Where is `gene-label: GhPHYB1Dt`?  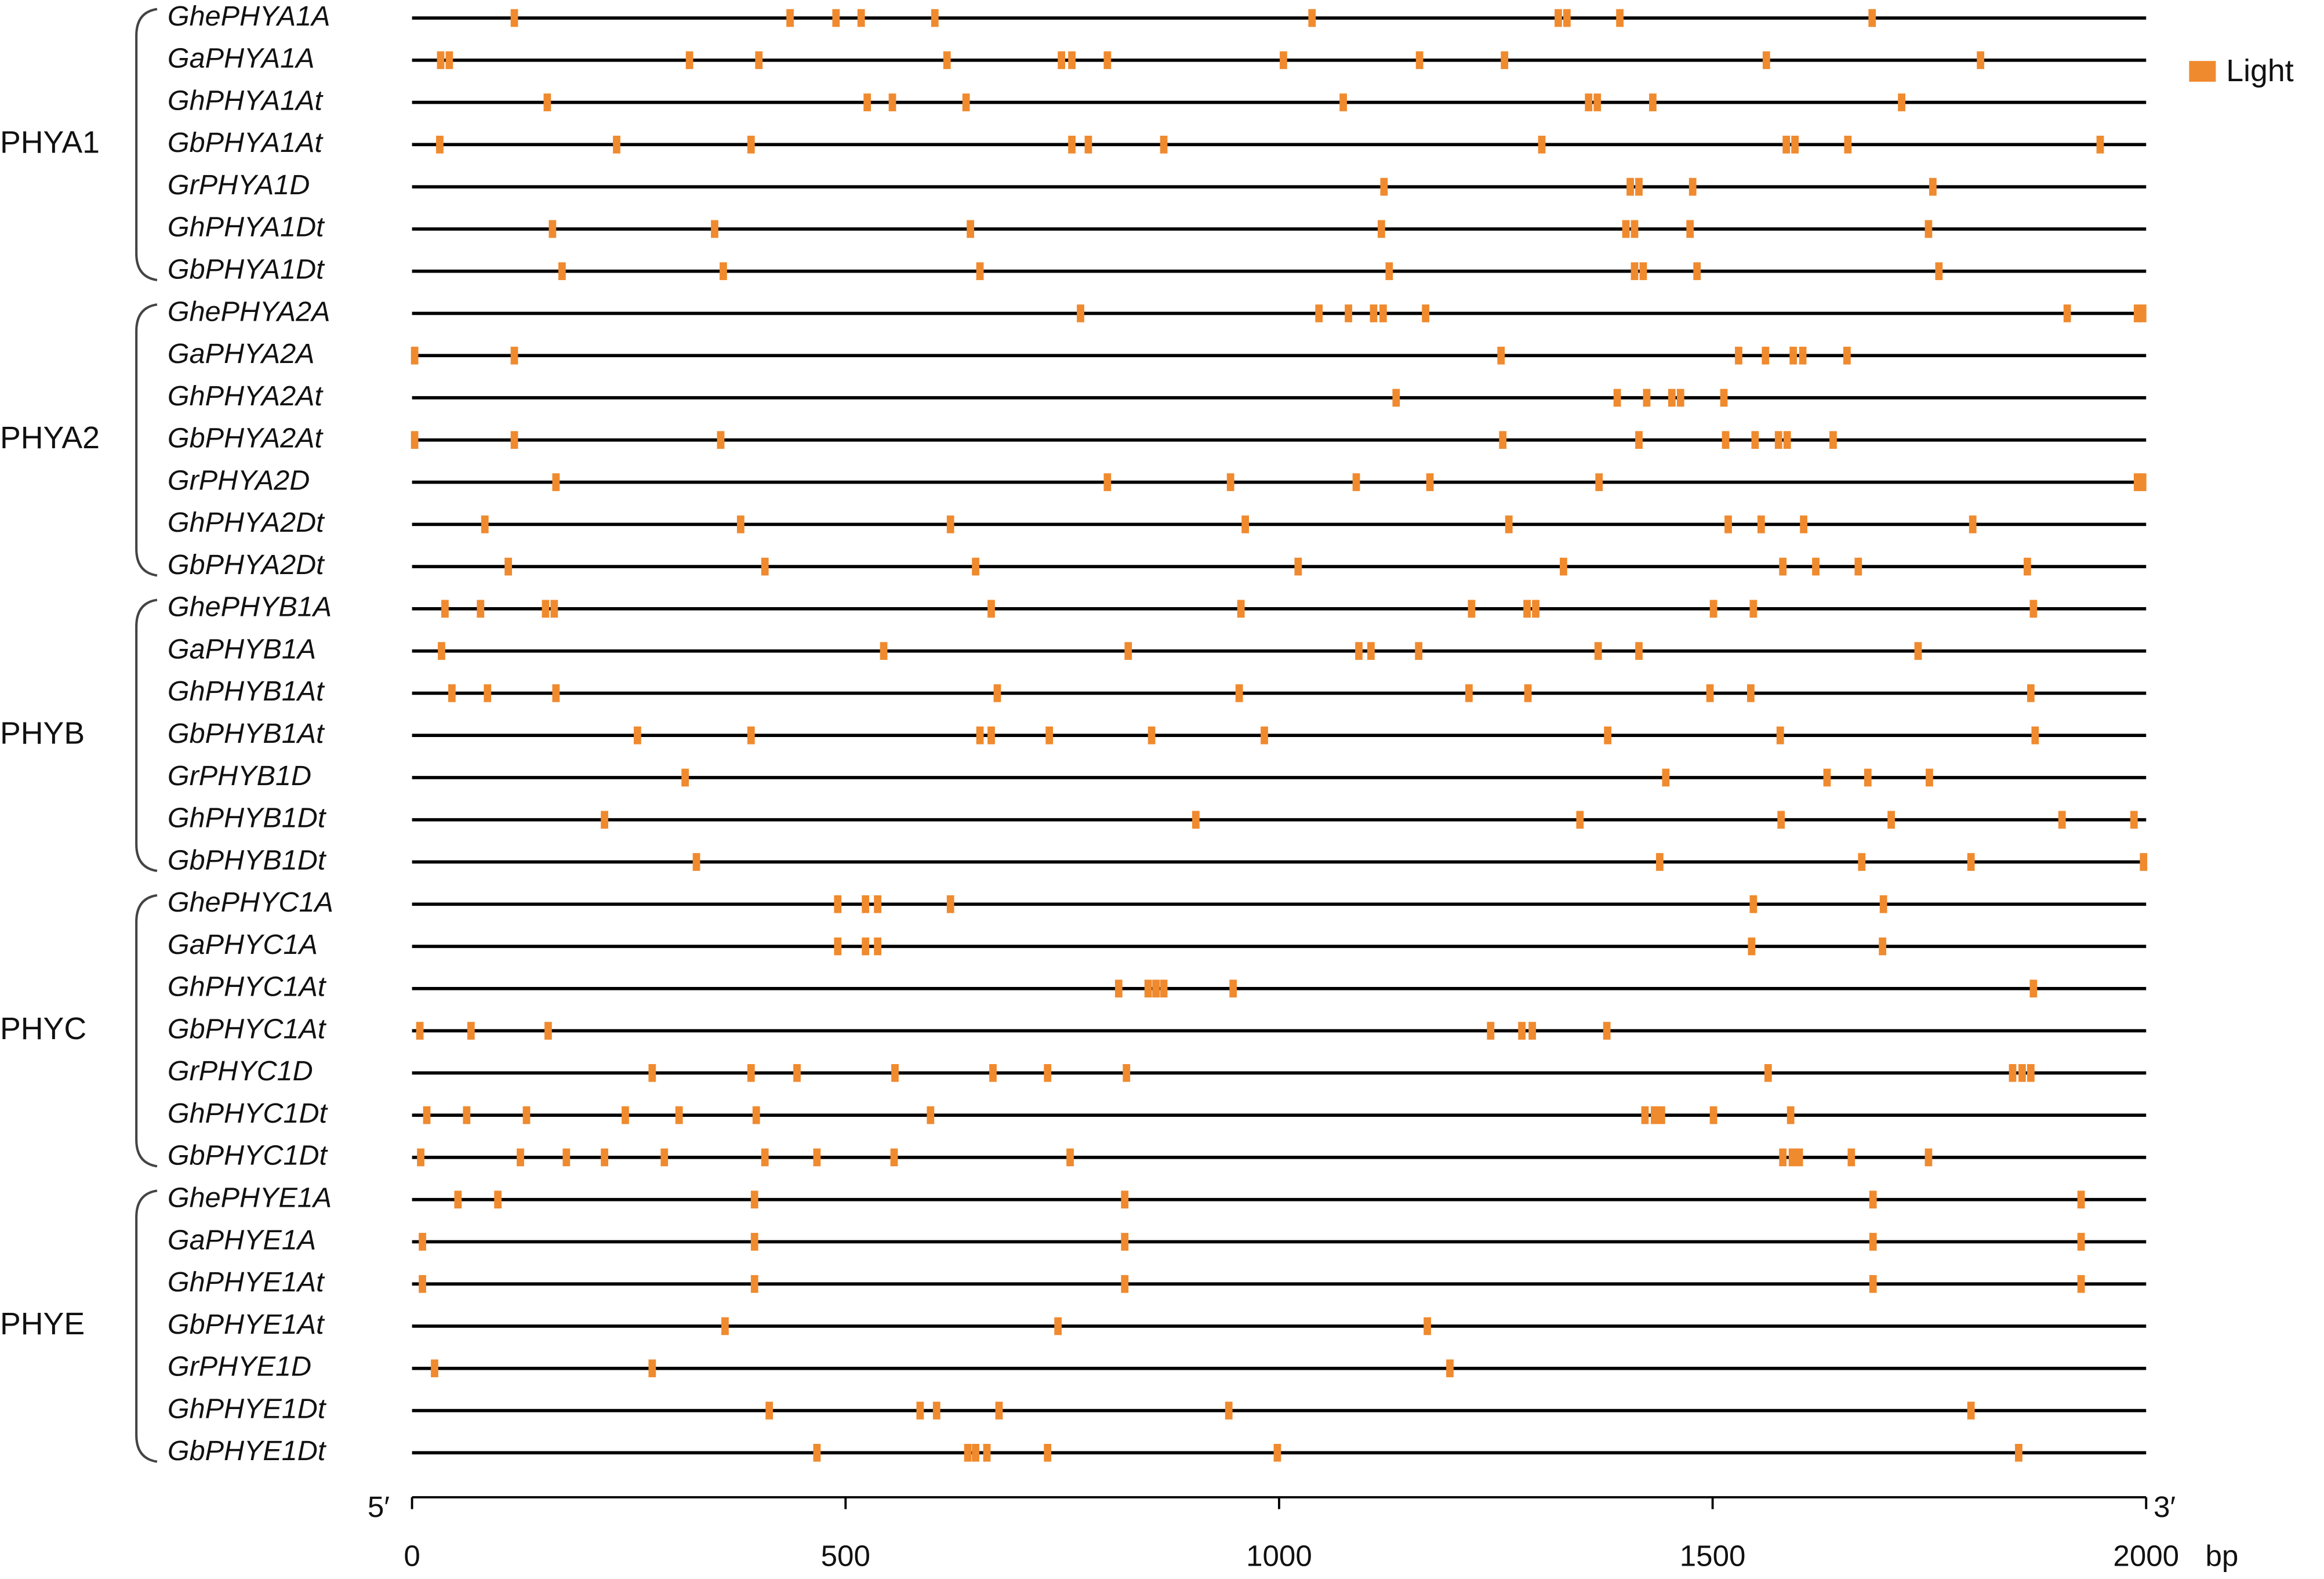 gene-label: GhPHYB1Dt is located at coordinates (247, 818).